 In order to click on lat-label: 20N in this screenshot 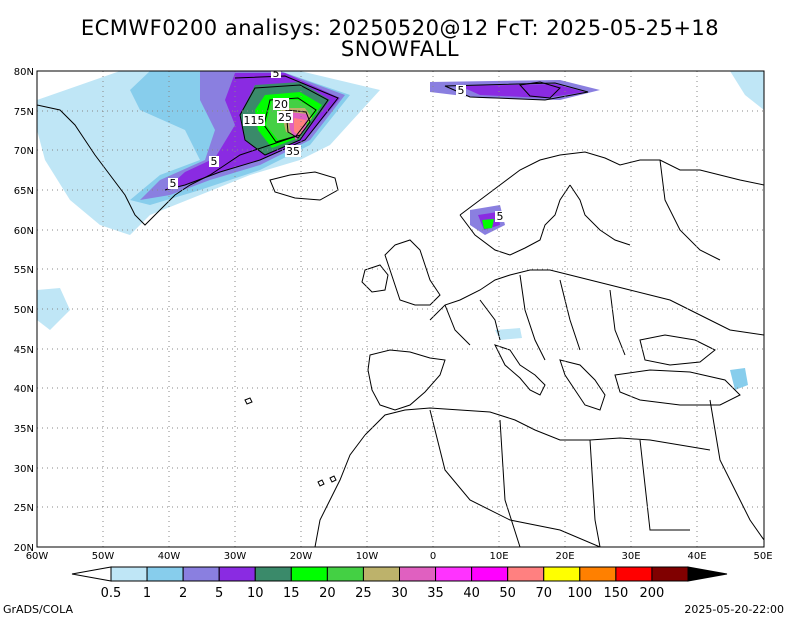, I will do `click(24, 548)`.